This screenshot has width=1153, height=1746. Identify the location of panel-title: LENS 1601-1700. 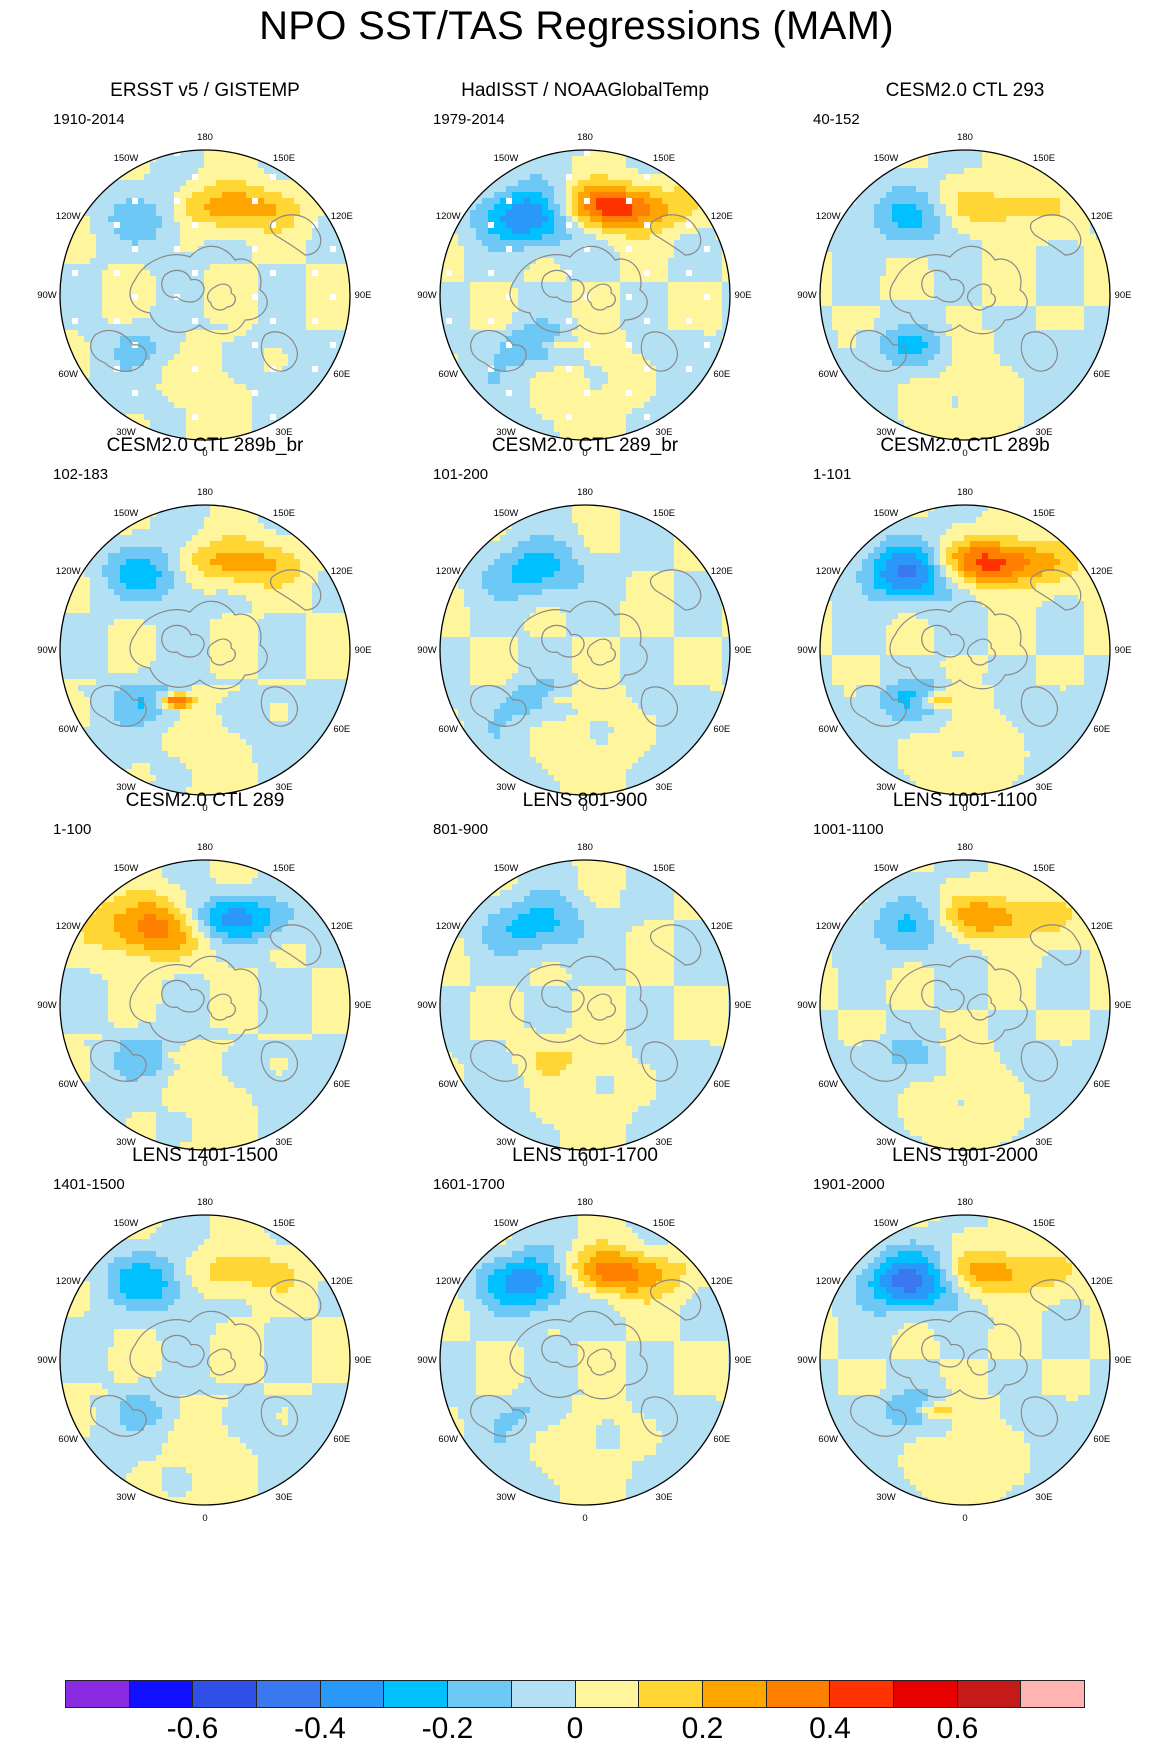
(585, 1156).